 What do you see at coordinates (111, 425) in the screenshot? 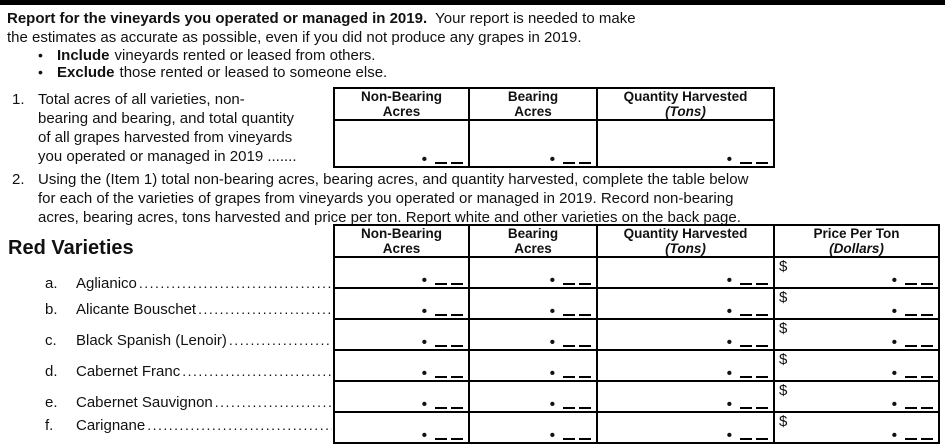
I see `variety-name: Carignane` at bounding box center [111, 425].